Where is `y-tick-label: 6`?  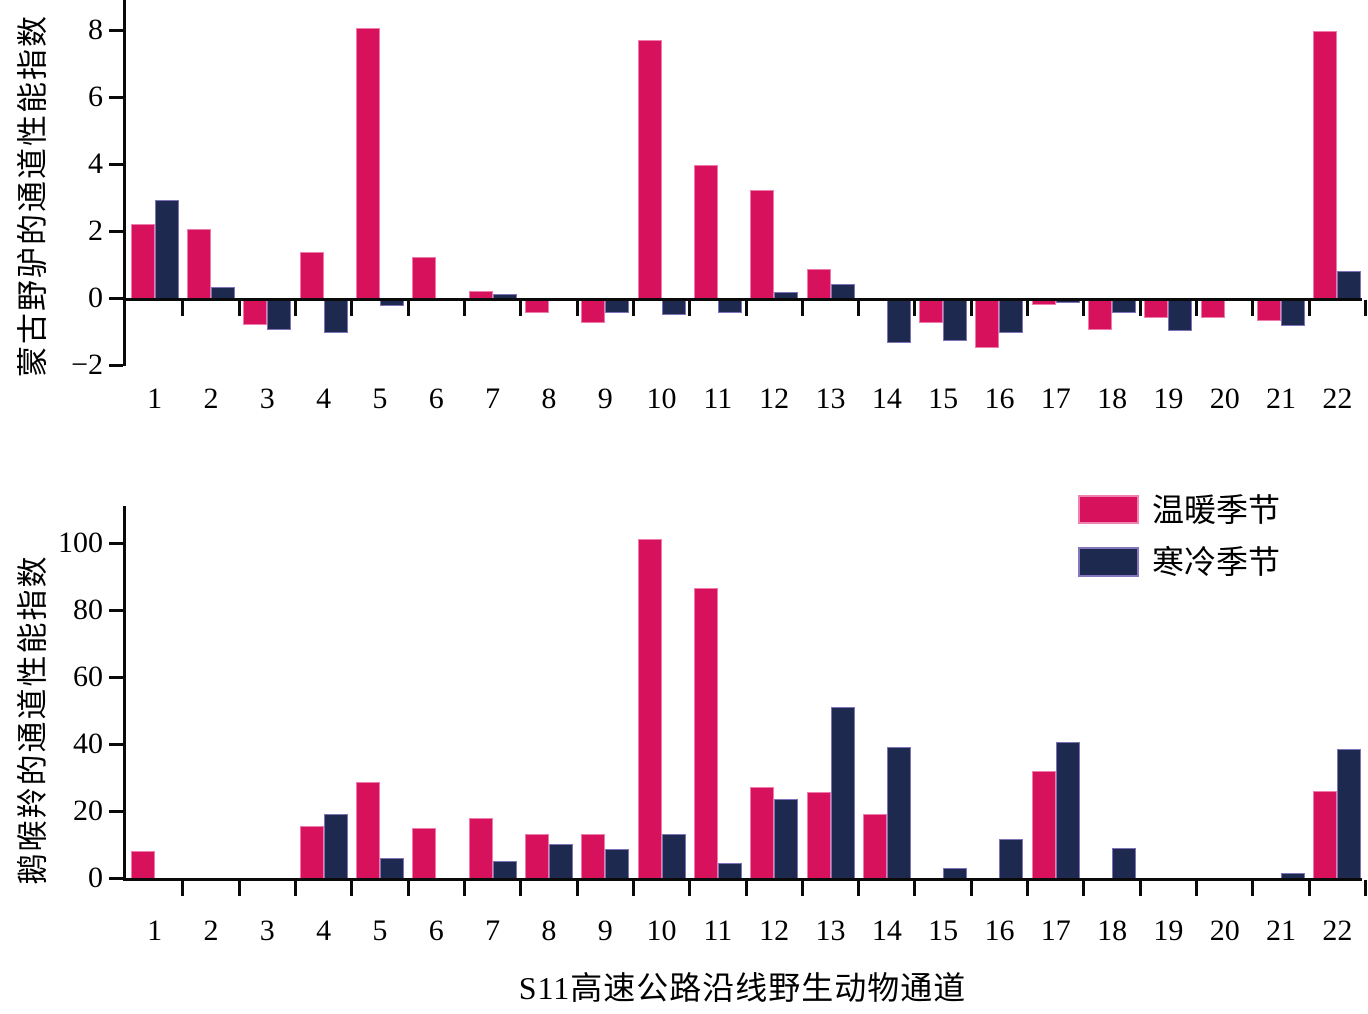
y-tick-label: 6 is located at coordinates (95, 96).